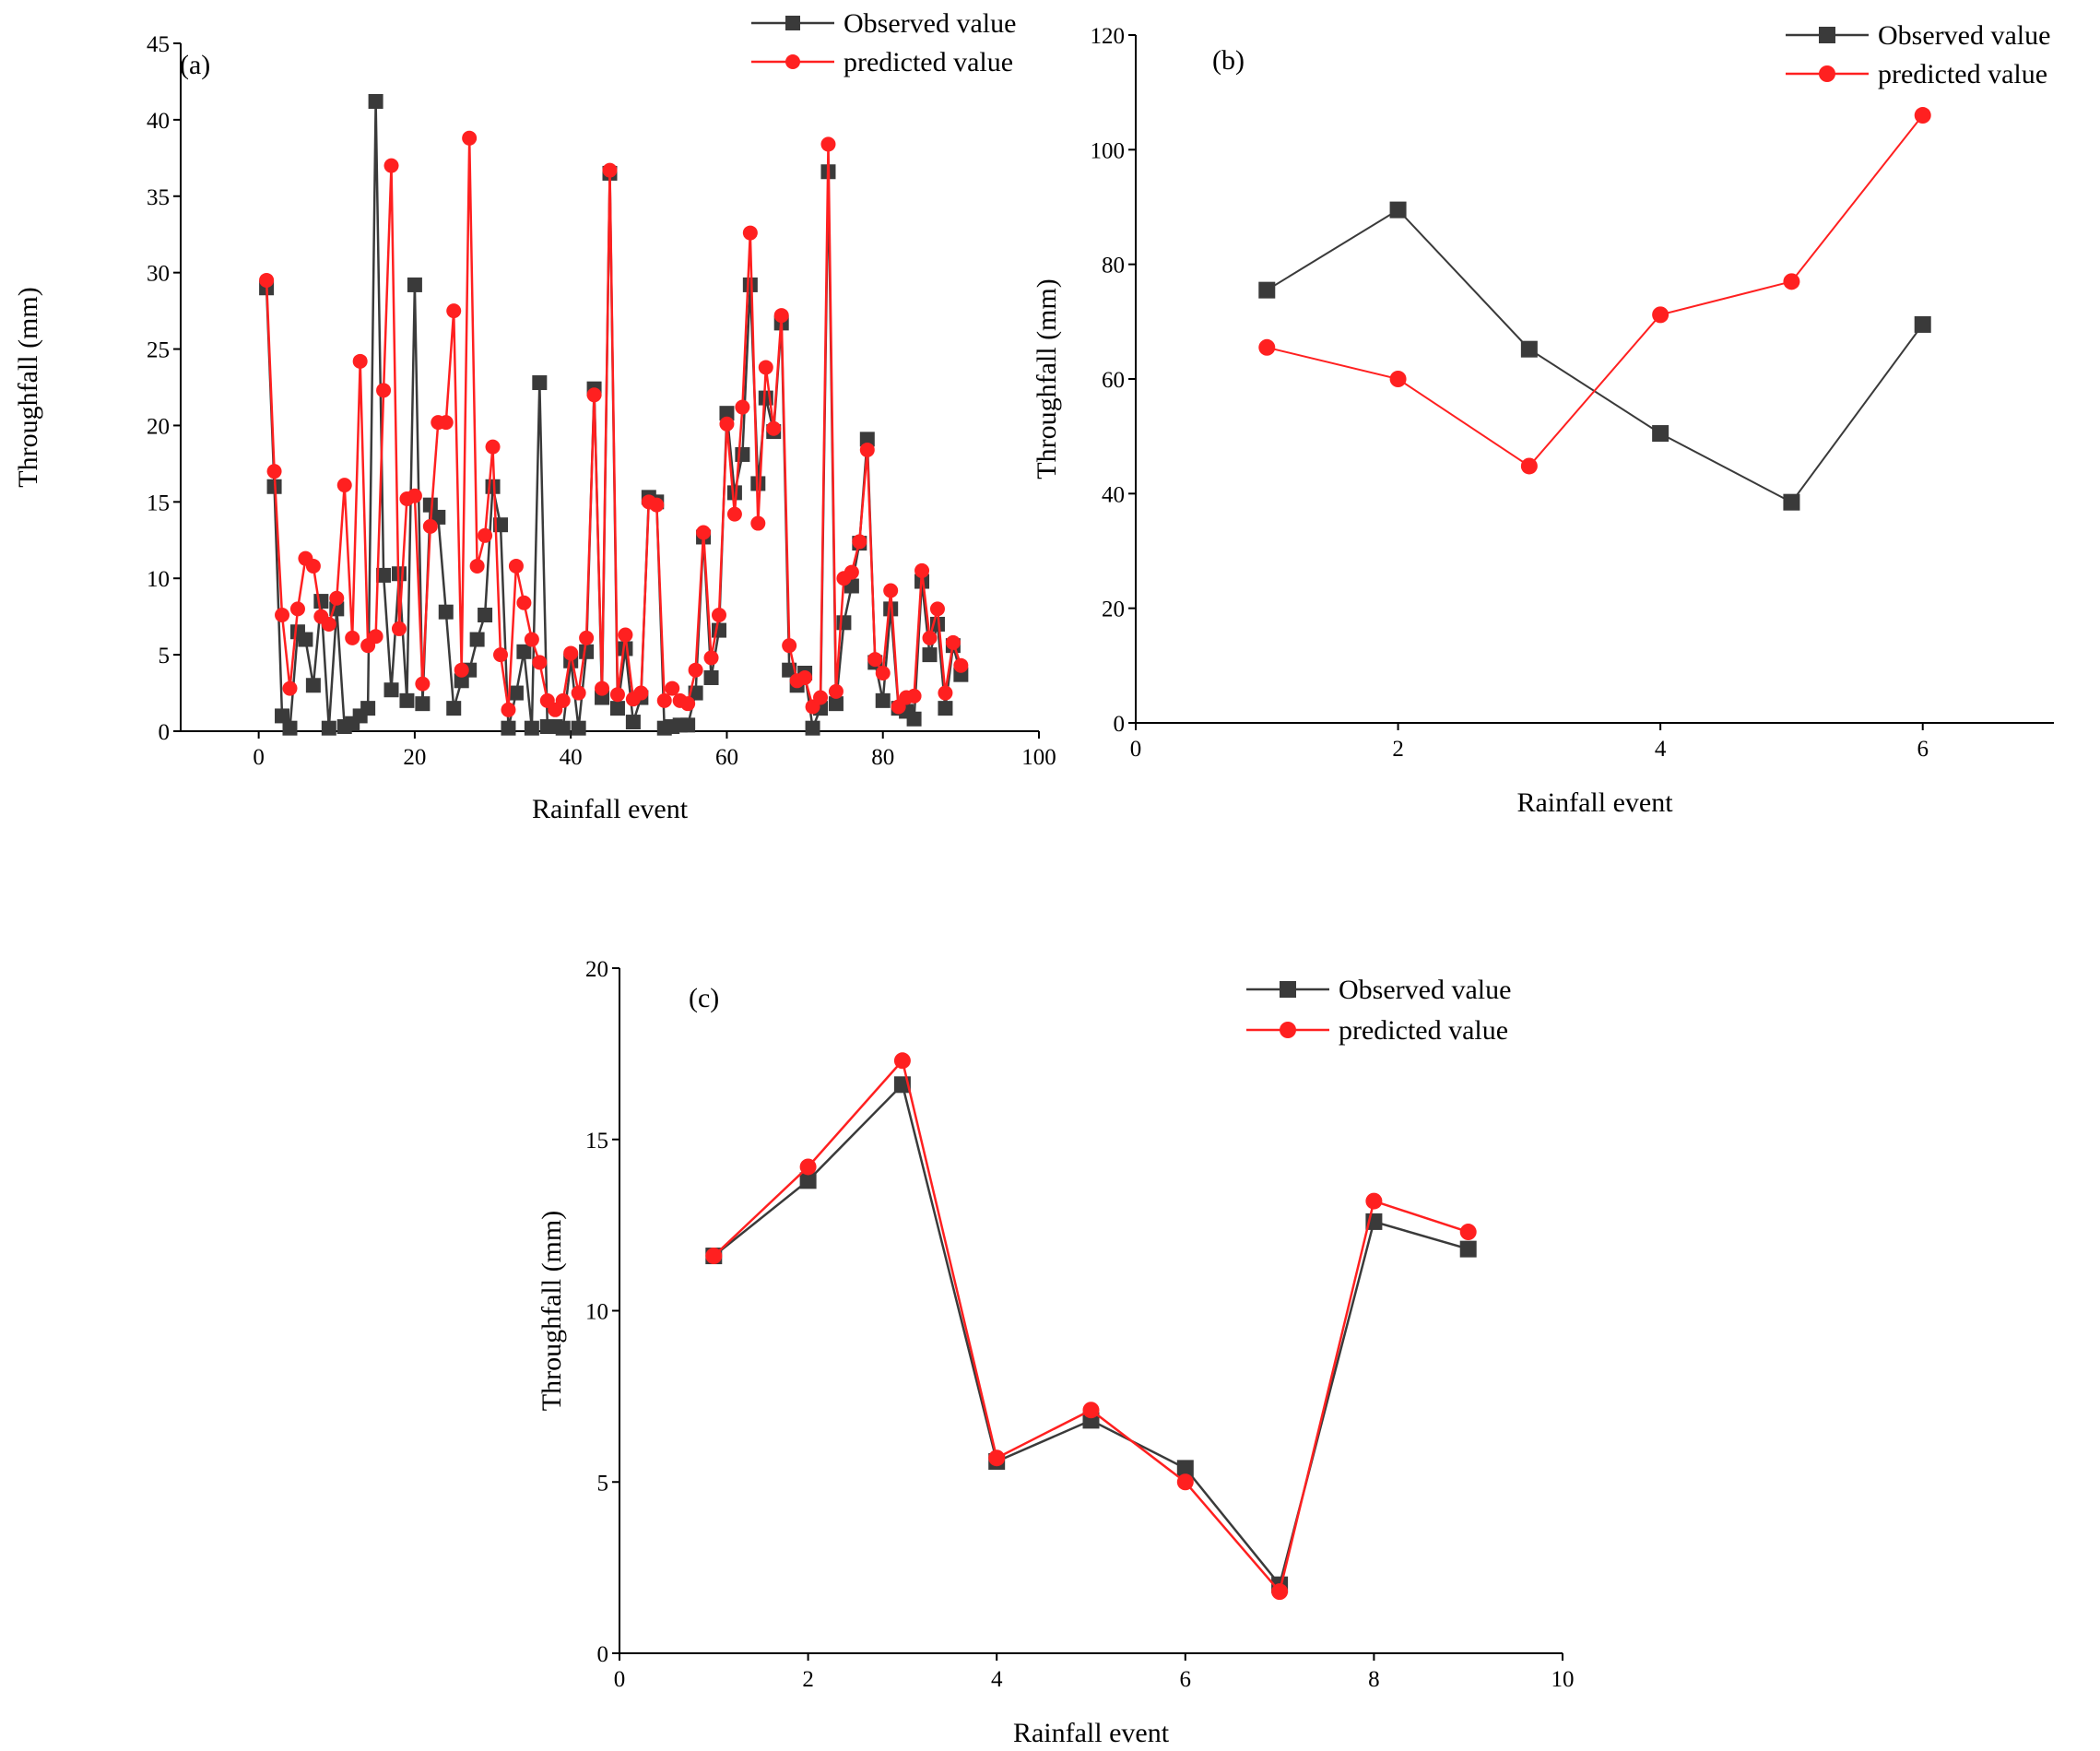 This screenshot has width=2100, height=1751. Describe the element at coordinates (603, 1654) in the screenshot. I see `y-tick-label: 0` at that location.